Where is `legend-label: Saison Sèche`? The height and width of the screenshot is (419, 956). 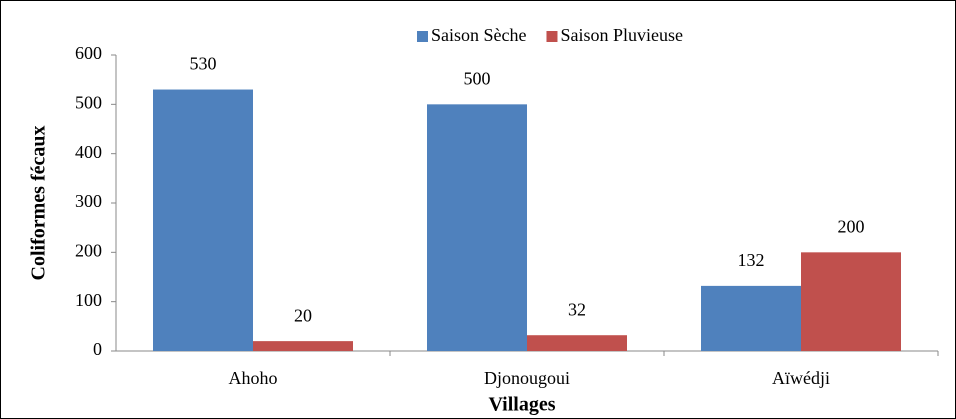
legend-label: Saison Sèche is located at coordinates (478, 35).